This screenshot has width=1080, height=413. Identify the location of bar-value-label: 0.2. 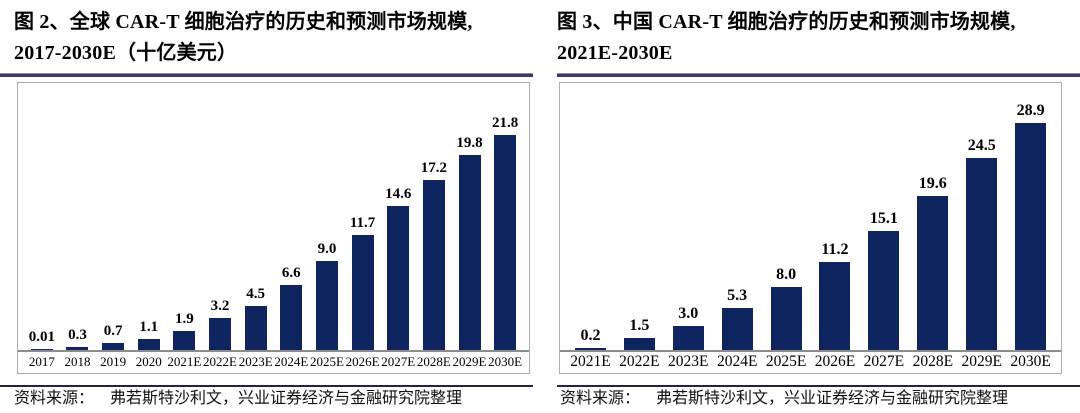
(590, 335).